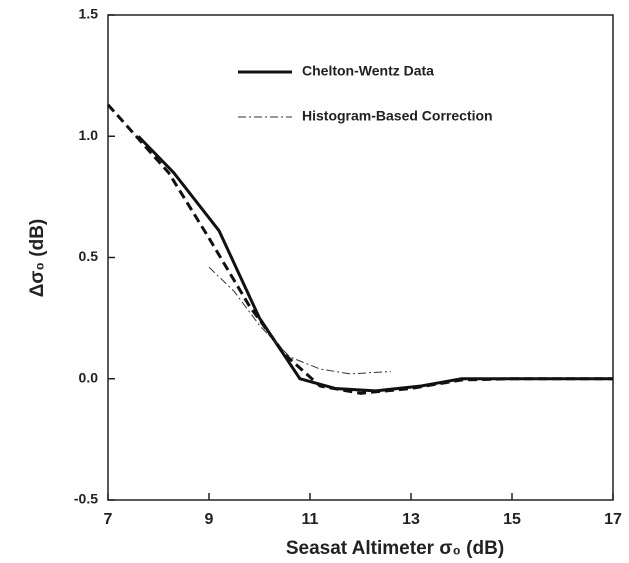 The image size is (629, 563). Describe the element at coordinates (397, 116) in the screenshot. I see `legend-label: Histogram-Based Correction` at that location.